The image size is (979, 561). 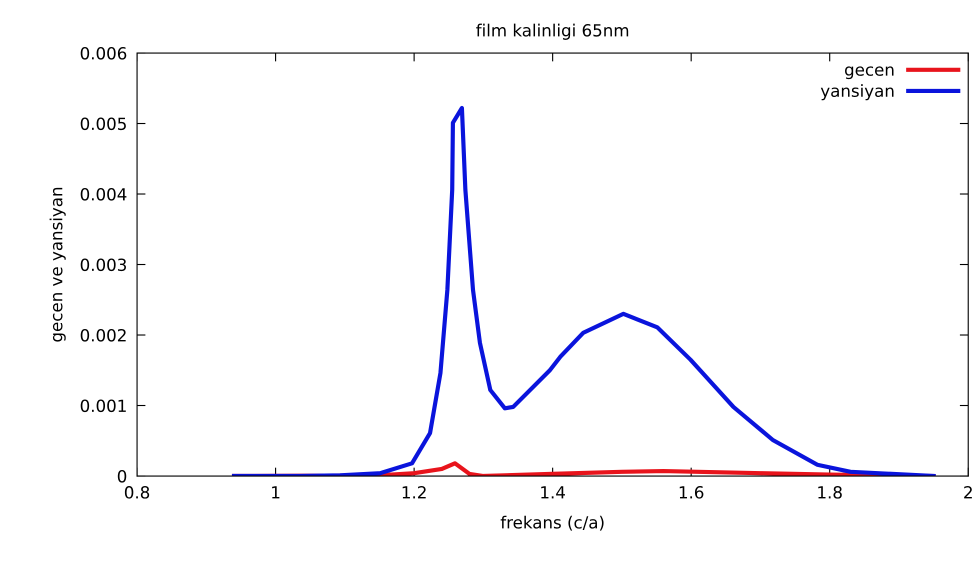 I want to click on x-tick-label: 0.8, so click(x=137, y=492).